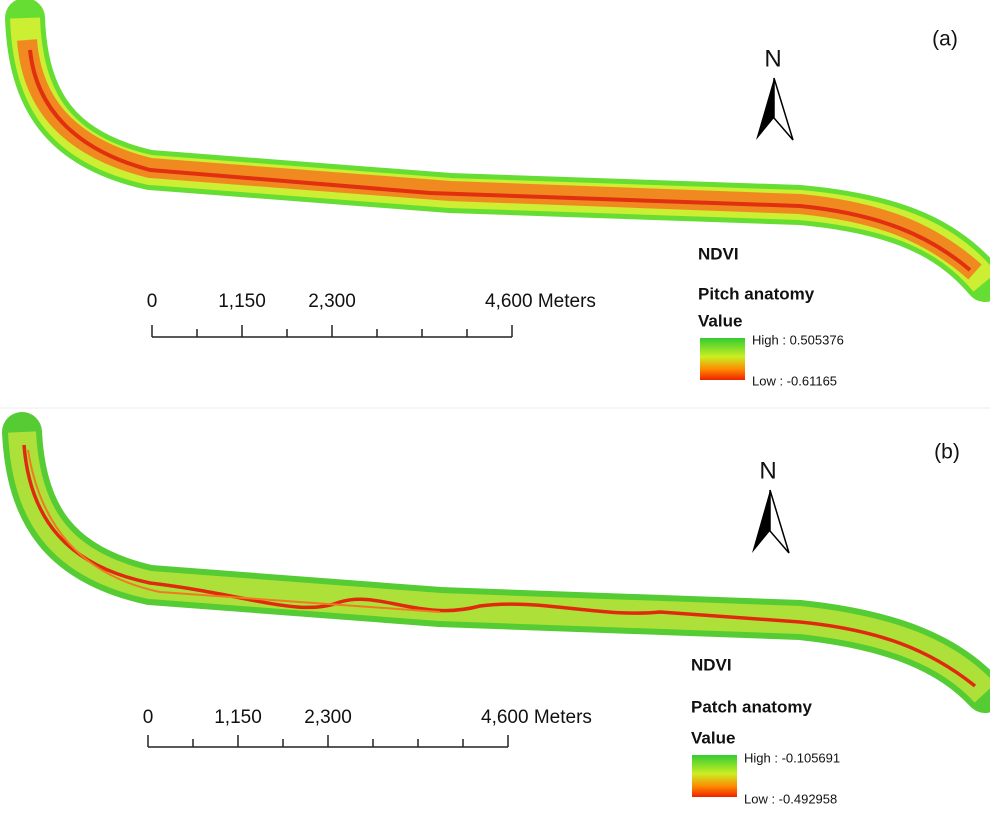 This screenshot has width=990, height=816. I want to click on legend-high: High : 0.505376, so click(798, 339).